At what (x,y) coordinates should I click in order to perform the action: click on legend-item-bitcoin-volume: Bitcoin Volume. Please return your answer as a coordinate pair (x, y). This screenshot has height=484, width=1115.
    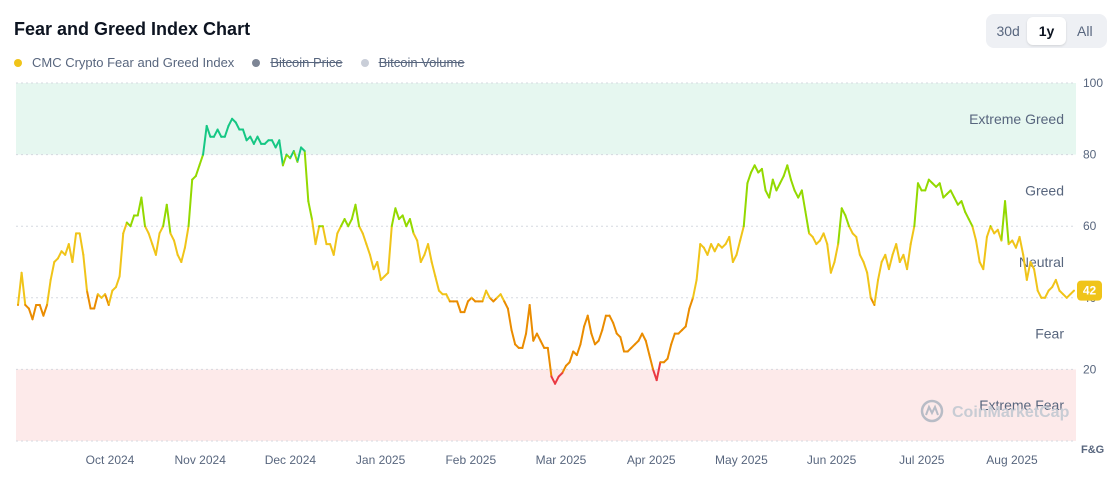
    Looking at the image, I should click on (412, 62).